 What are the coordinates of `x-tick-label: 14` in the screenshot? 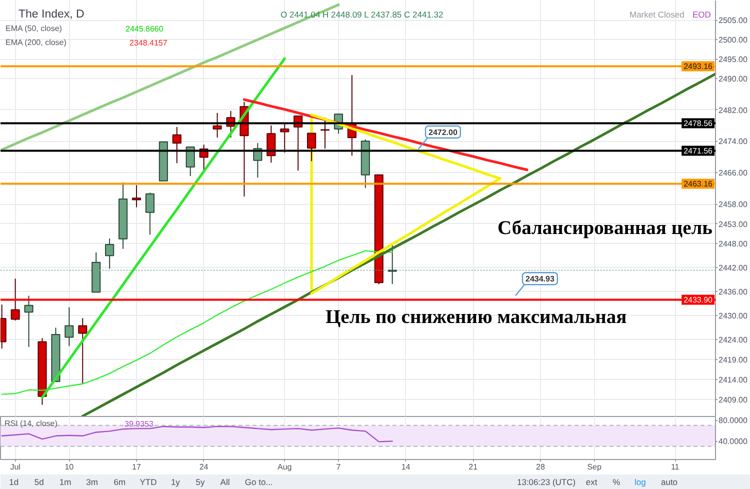 It's located at (406, 467).